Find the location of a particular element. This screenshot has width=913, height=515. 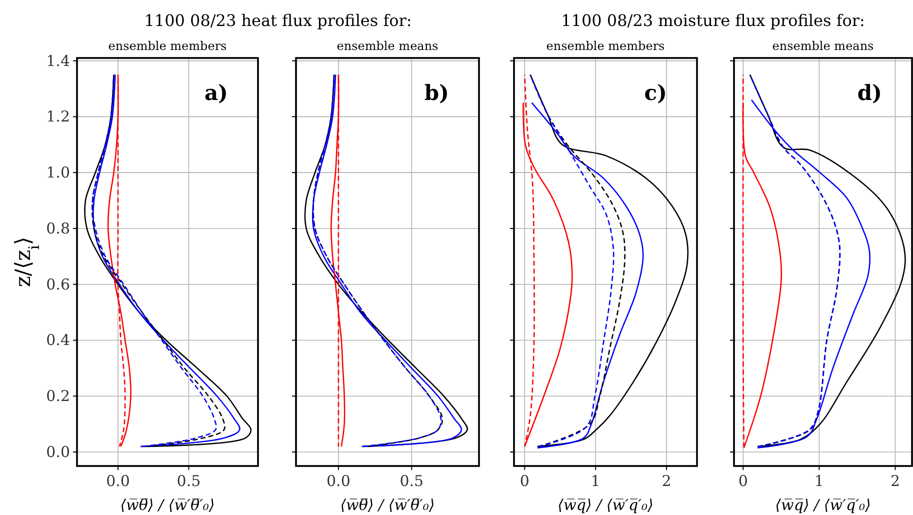

annotation: d) is located at coordinates (869, 92).